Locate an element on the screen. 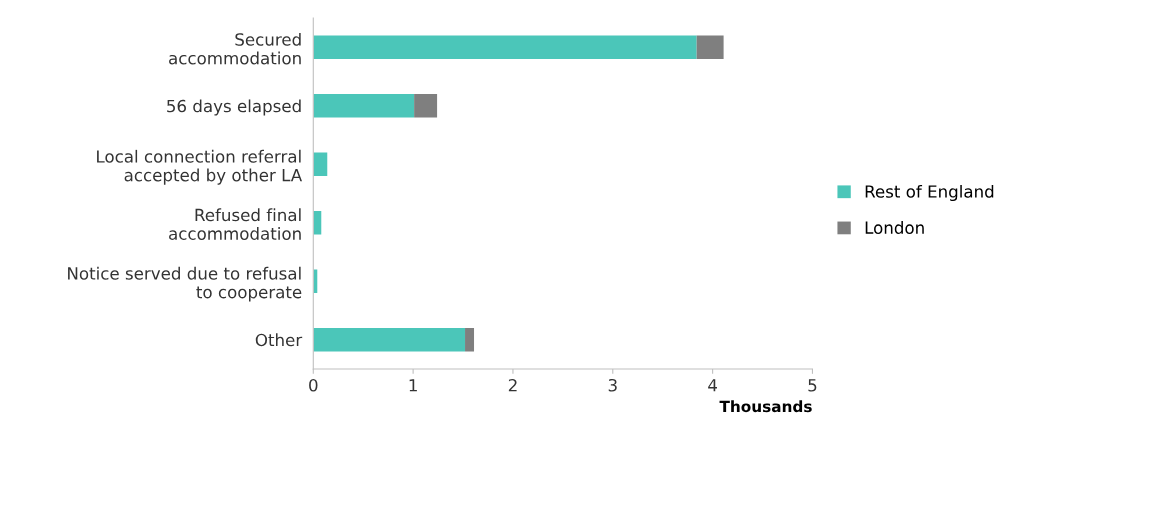 Image resolution: width=1169 pixels, height=516 pixels. y-tick-label: 56 days elapsed is located at coordinates (234, 107).